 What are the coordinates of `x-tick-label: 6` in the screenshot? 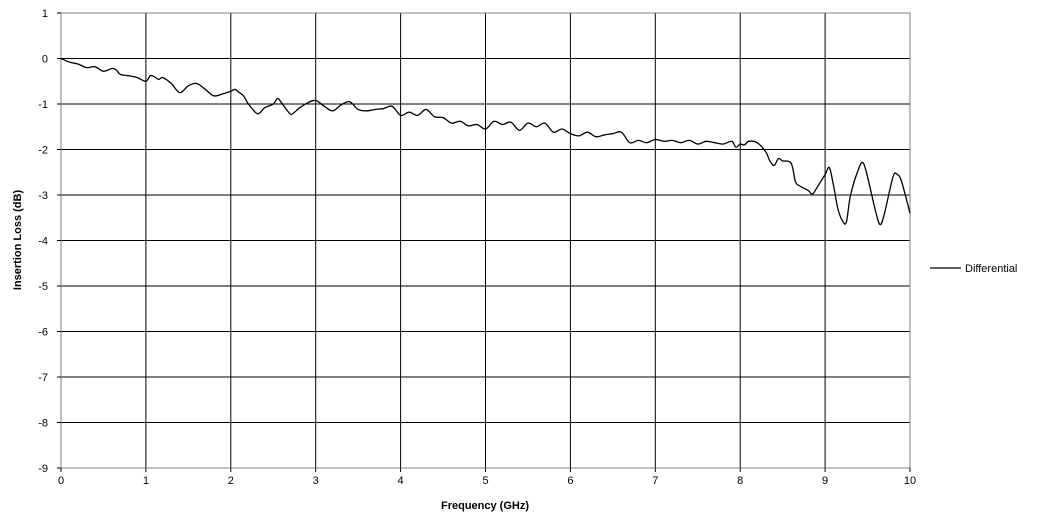 It's located at (570, 481).